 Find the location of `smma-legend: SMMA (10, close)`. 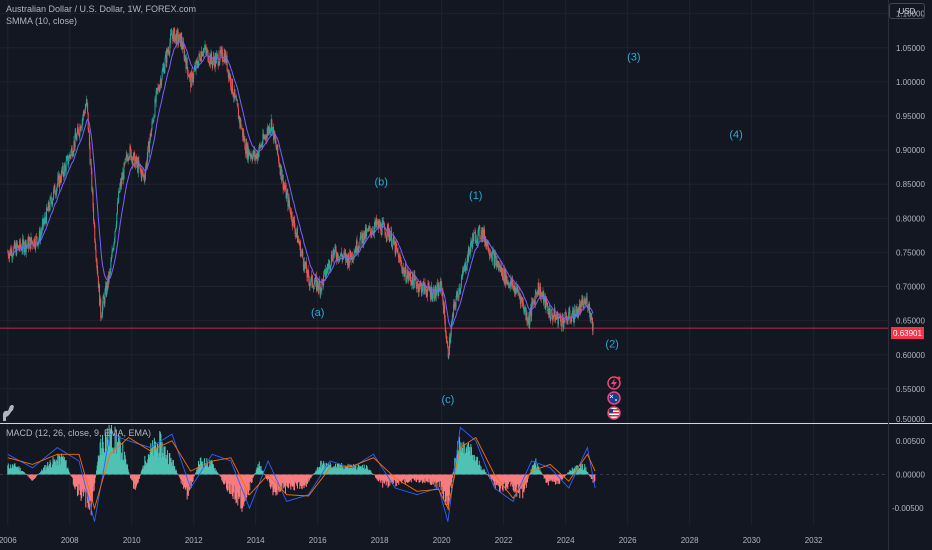

smma-legend: SMMA (10, close) is located at coordinates (42, 21).